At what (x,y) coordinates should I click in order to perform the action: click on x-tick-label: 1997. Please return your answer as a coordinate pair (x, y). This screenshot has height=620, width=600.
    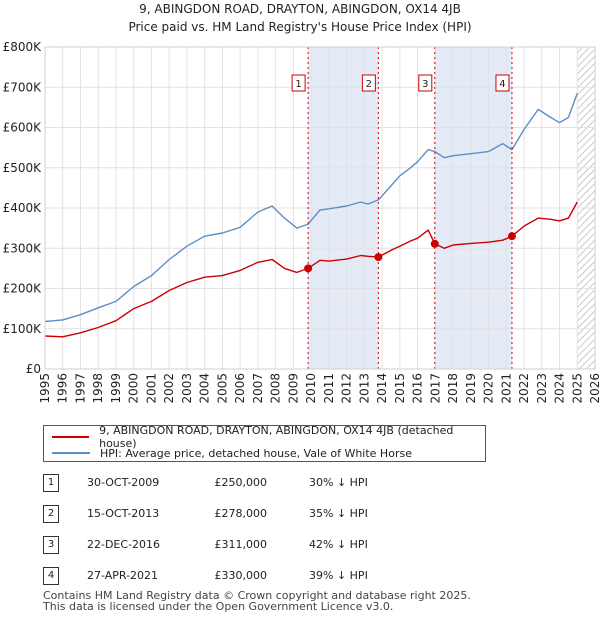
    Looking at the image, I should click on (80, 388).